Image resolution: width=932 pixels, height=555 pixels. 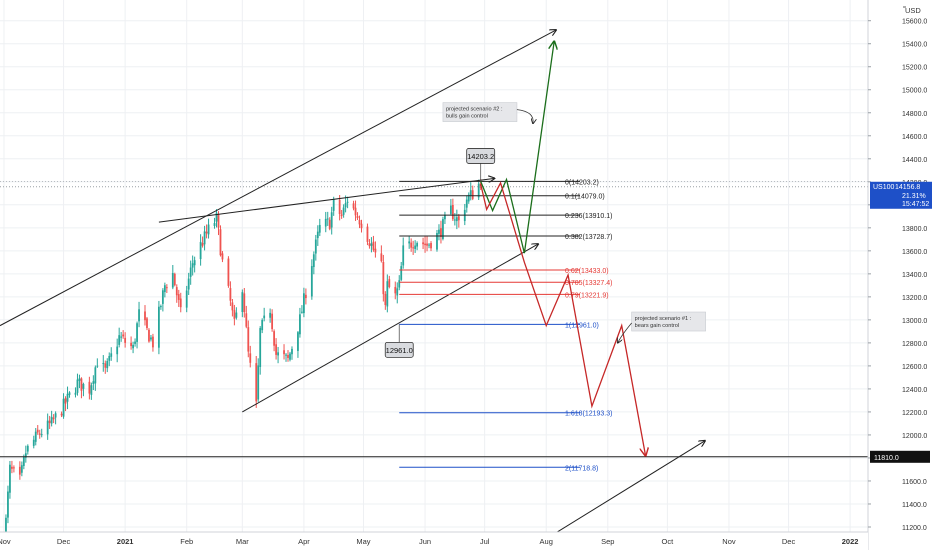 What do you see at coordinates (517, 147) in the screenshot?
I see `scenario-bulls-path` at bounding box center [517, 147].